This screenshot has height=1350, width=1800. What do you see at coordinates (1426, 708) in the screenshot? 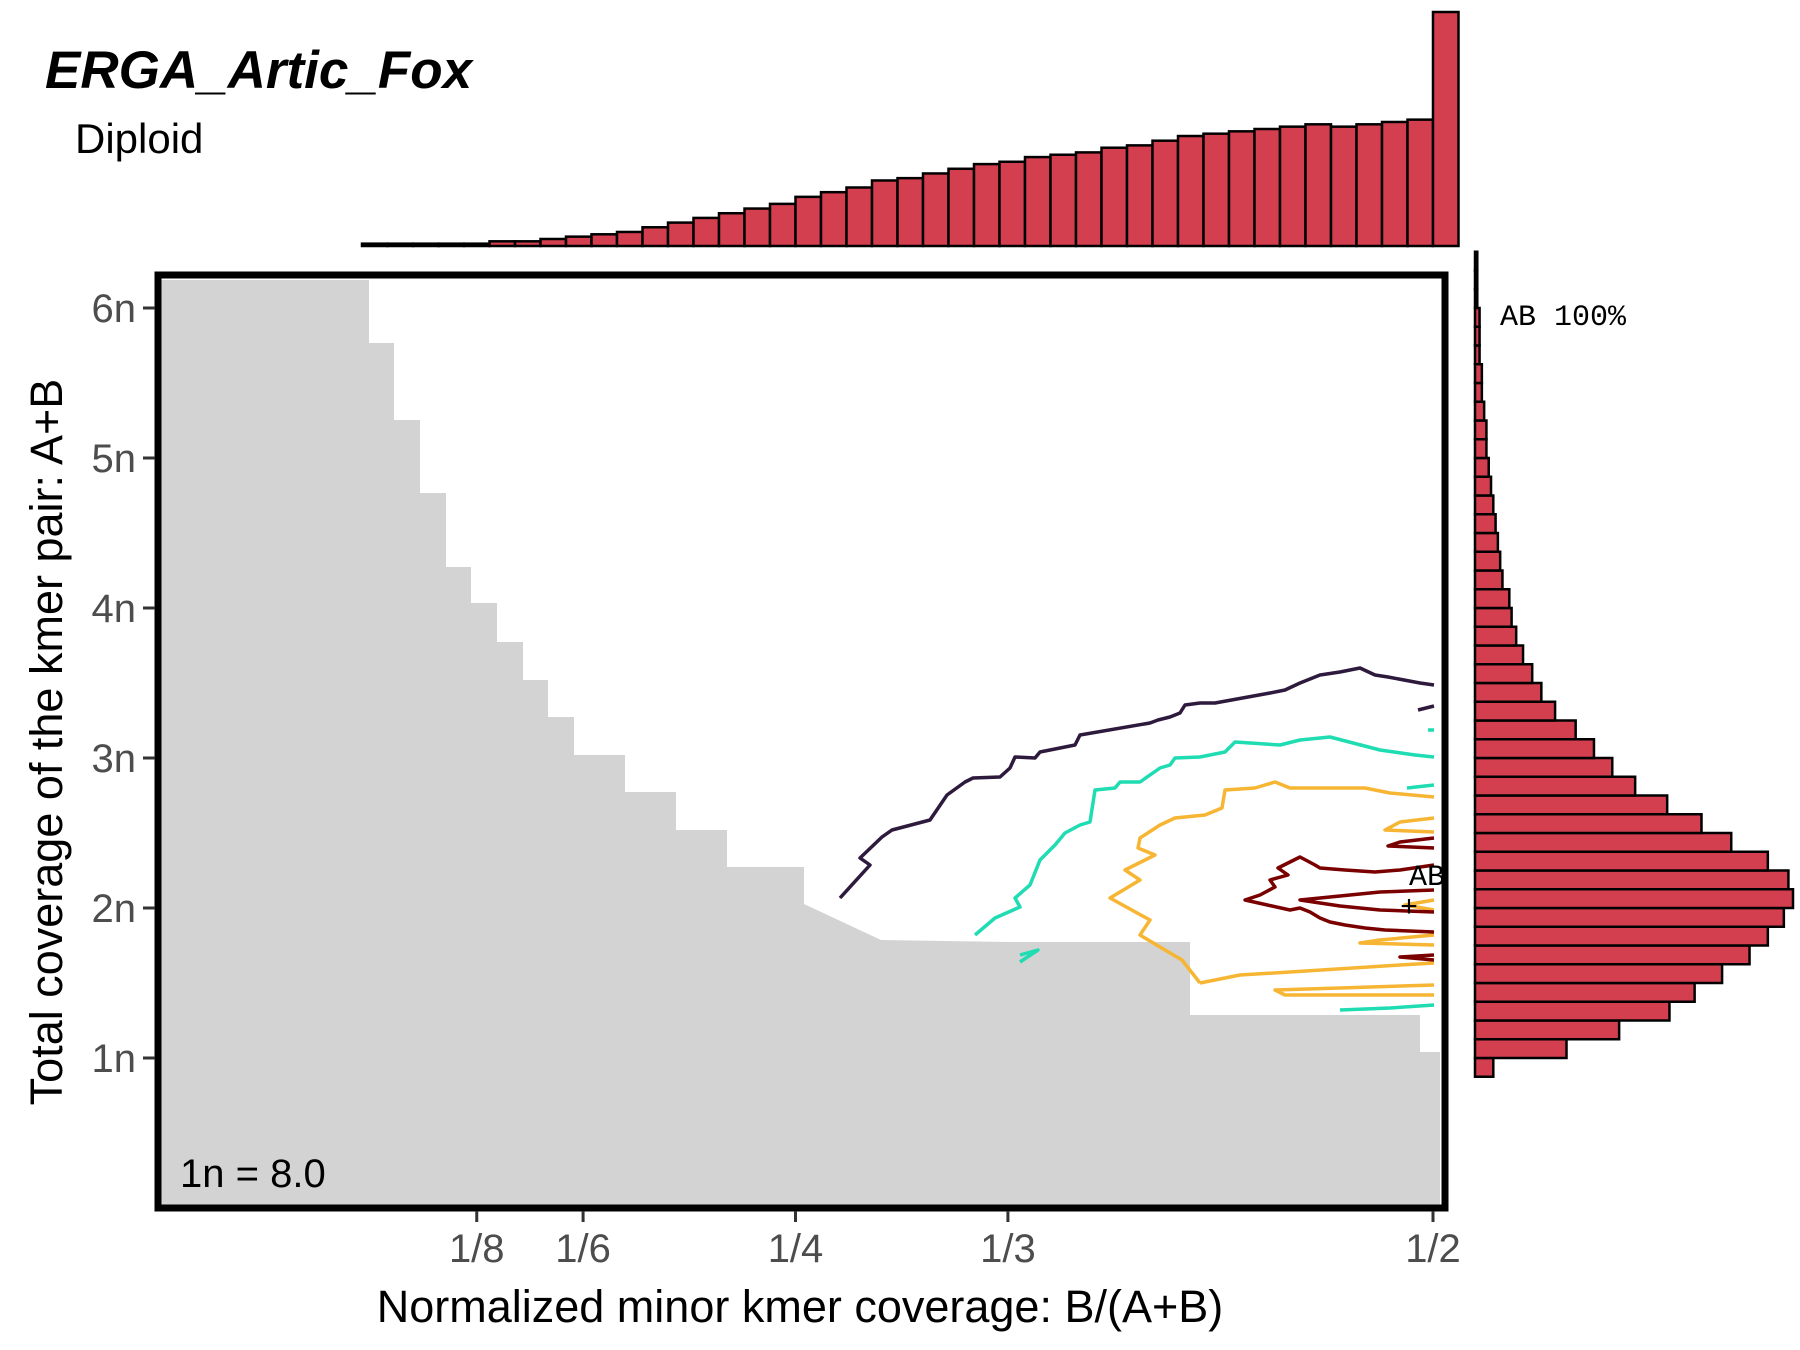
I see `contour-level-1-edge` at bounding box center [1426, 708].